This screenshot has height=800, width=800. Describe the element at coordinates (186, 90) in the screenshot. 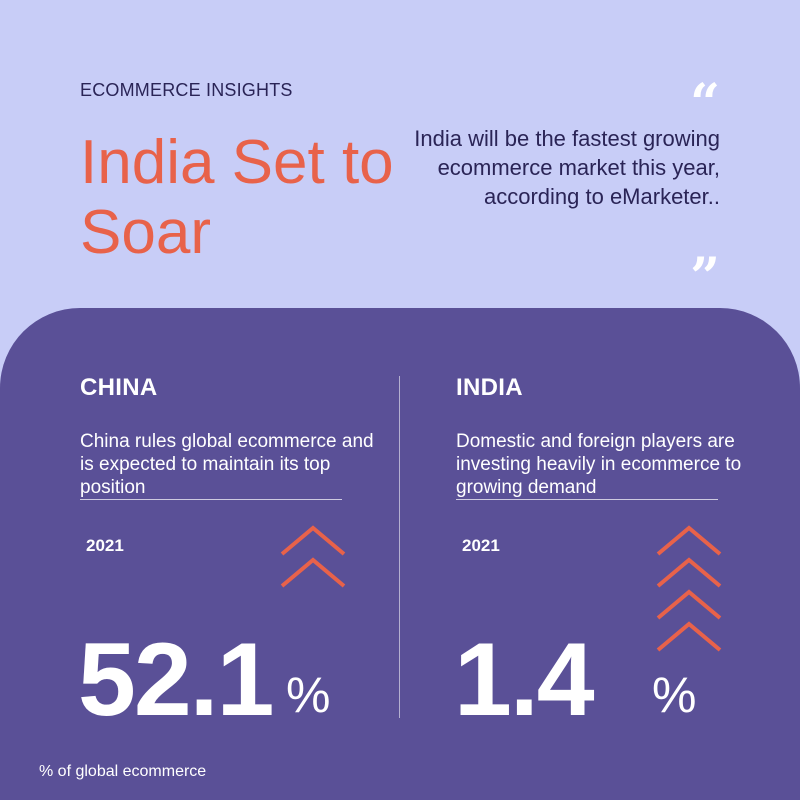

I see `eyebrow-label: ECOMMERCE INSIGHTS` at that location.